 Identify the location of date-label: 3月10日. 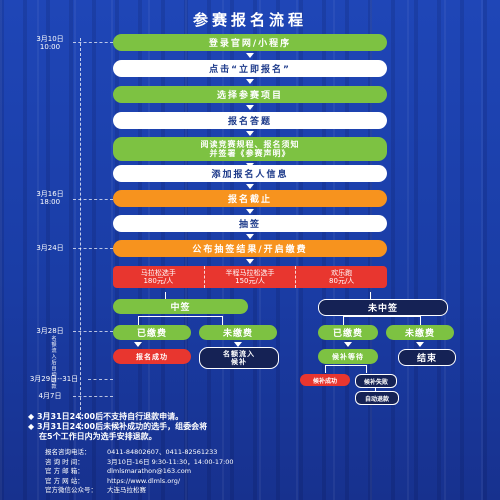
(50, 39).